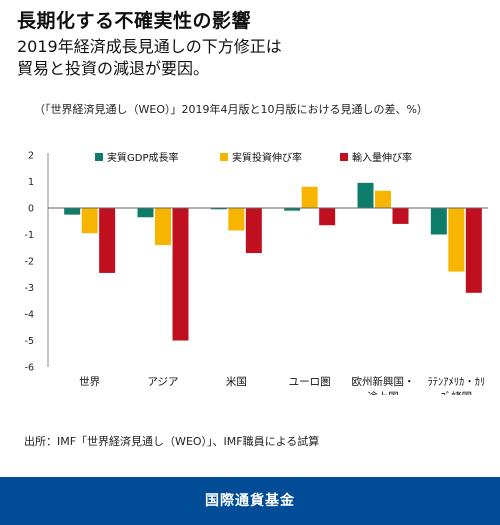  I want to click on y-tick-label-2: 0, so click(31, 209).